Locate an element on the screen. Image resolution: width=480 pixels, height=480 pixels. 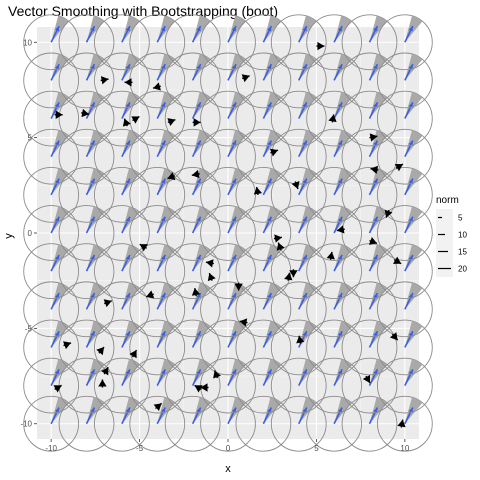
x-tick-label: 10 is located at coordinates (404, 448).